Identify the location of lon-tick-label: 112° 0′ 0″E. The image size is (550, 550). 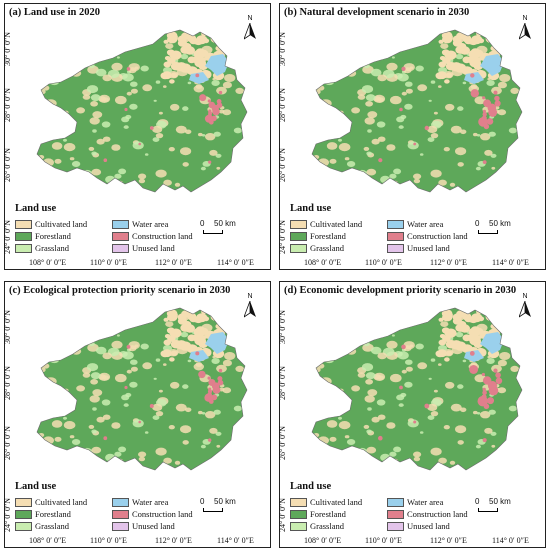
(448, 540).